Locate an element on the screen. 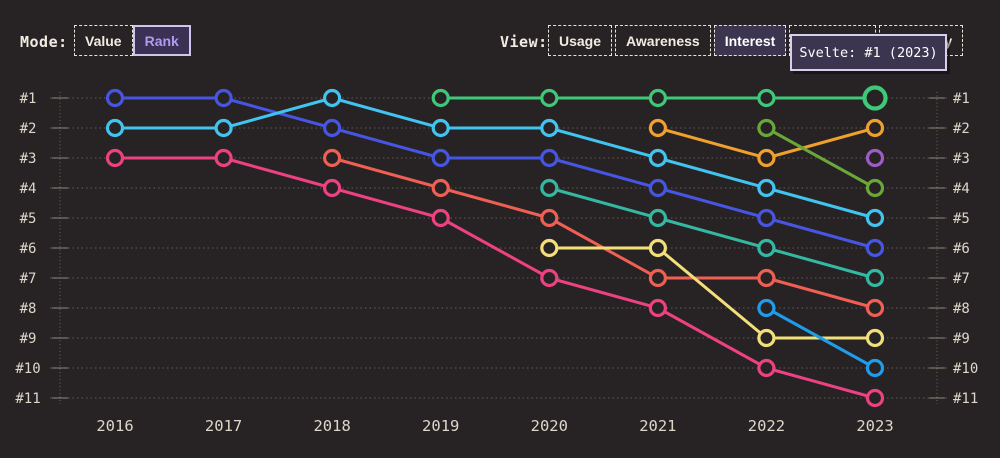  rank-label-right: #5 is located at coordinates (961, 219).